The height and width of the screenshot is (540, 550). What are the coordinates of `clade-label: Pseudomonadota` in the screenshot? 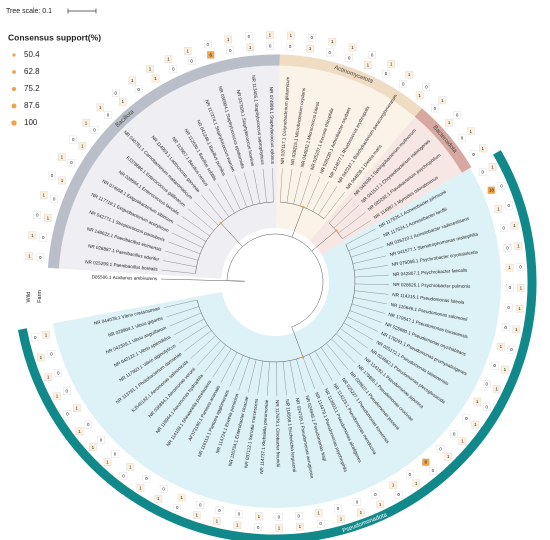 It's located at (365, 523).